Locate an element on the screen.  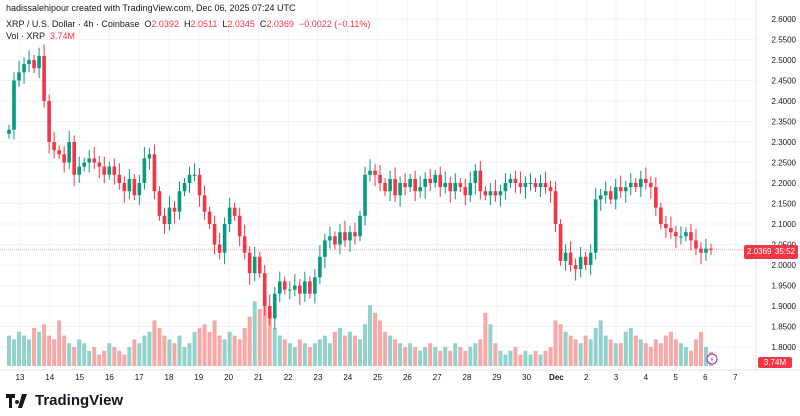
price-tick: 2.6000 is located at coordinates (784, 19).